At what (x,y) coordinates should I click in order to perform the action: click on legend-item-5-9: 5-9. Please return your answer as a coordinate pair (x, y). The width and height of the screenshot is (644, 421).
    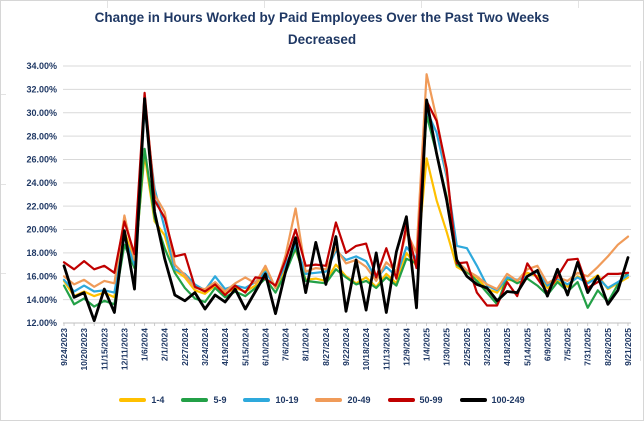
    Looking at the image, I should click on (203, 400).